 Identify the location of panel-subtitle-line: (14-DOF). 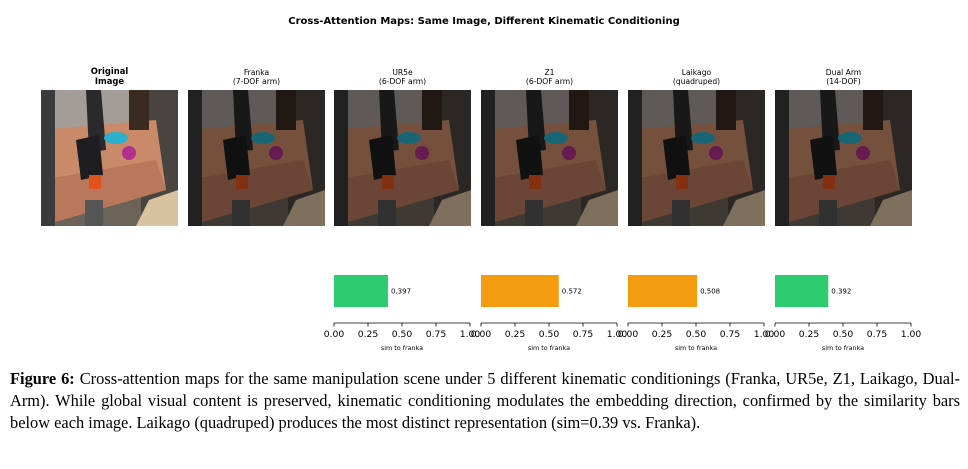
(843, 81).